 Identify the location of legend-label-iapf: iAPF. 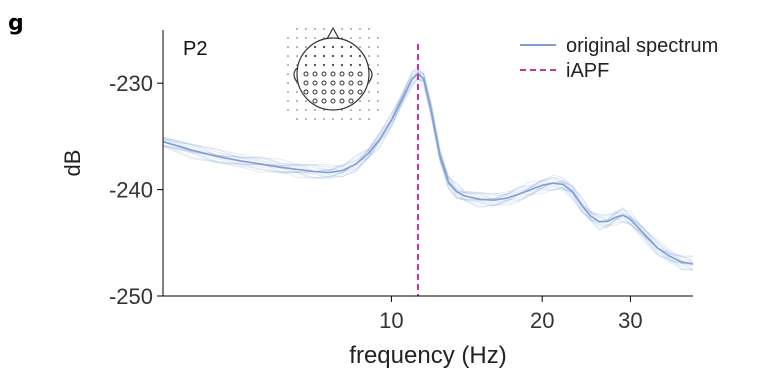
(587, 71).